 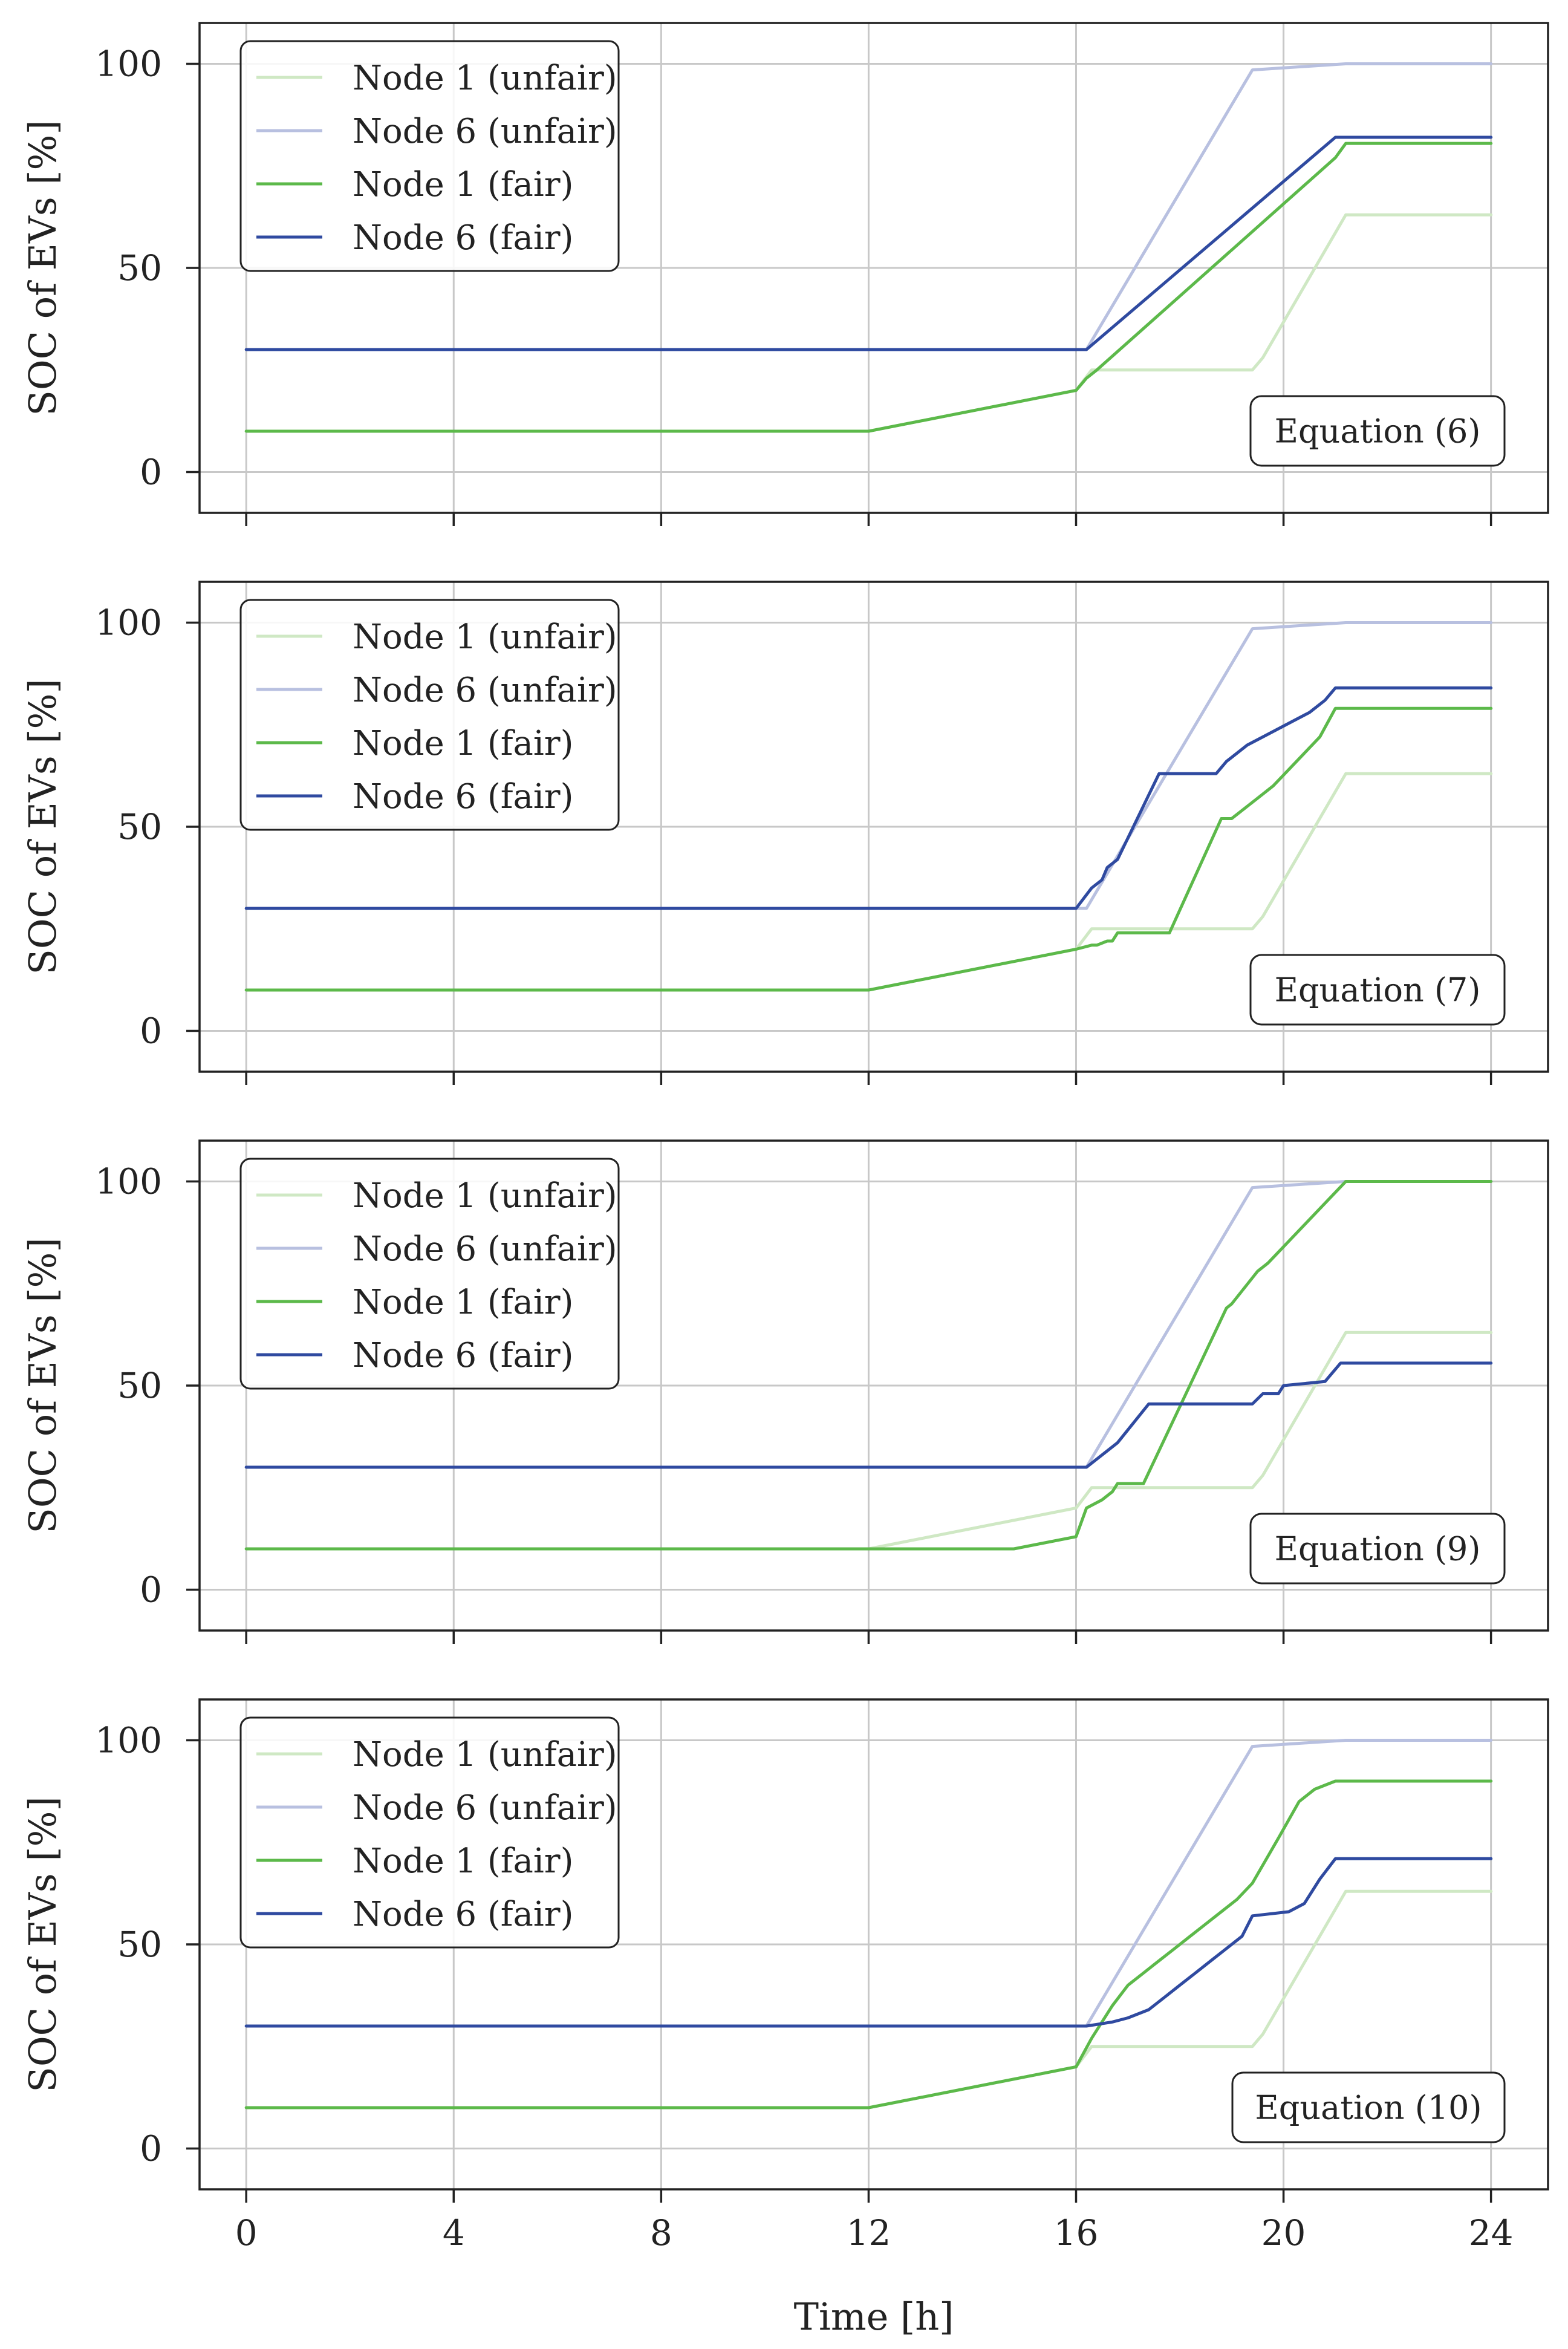 What do you see at coordinates (661, 2232) in the screenshot?
I see `x-tick-label: 8` at bounding box center [661, 2232].